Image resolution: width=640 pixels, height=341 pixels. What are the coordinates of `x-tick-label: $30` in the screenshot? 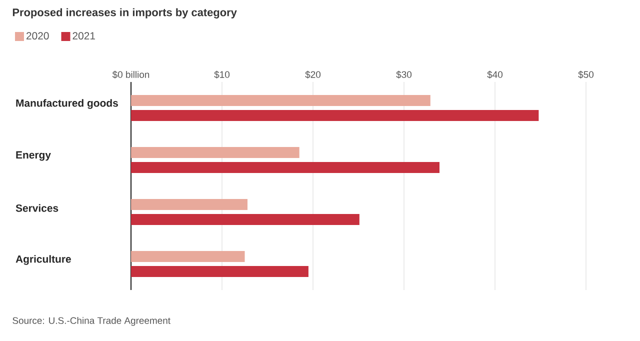 It's located at (404, 74).